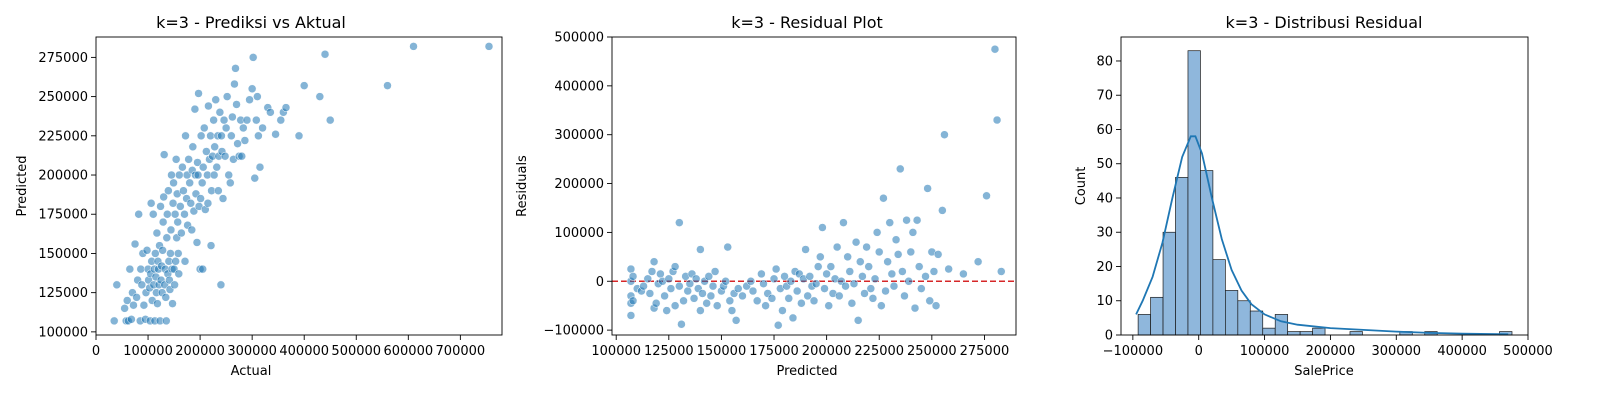 The width and height of the screenshot is (1600, 400). Describe the element at coordinates (579, 38) in the screenshot. I see `y-tick-label: 500000` at that location.